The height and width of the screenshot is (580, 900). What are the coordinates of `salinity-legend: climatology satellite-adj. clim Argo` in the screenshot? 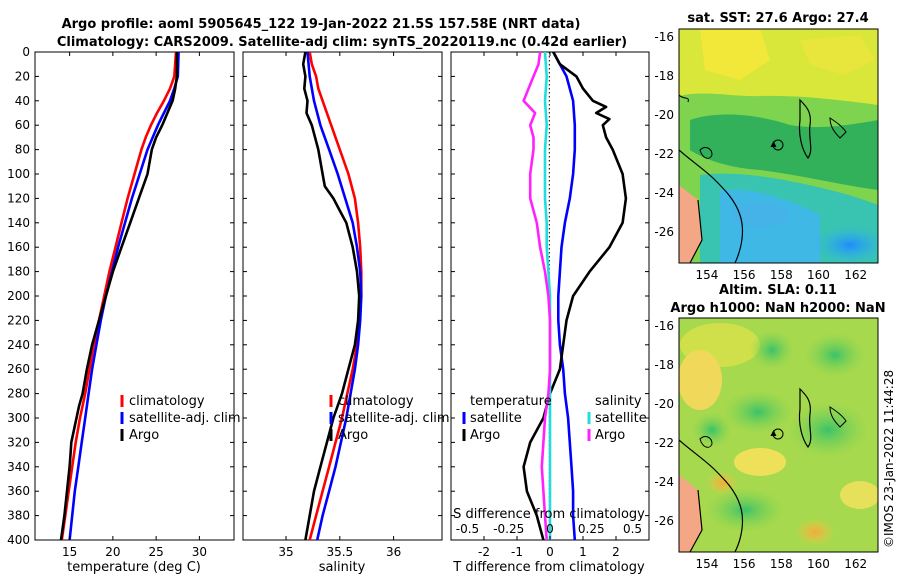 It's located at (389, 418).